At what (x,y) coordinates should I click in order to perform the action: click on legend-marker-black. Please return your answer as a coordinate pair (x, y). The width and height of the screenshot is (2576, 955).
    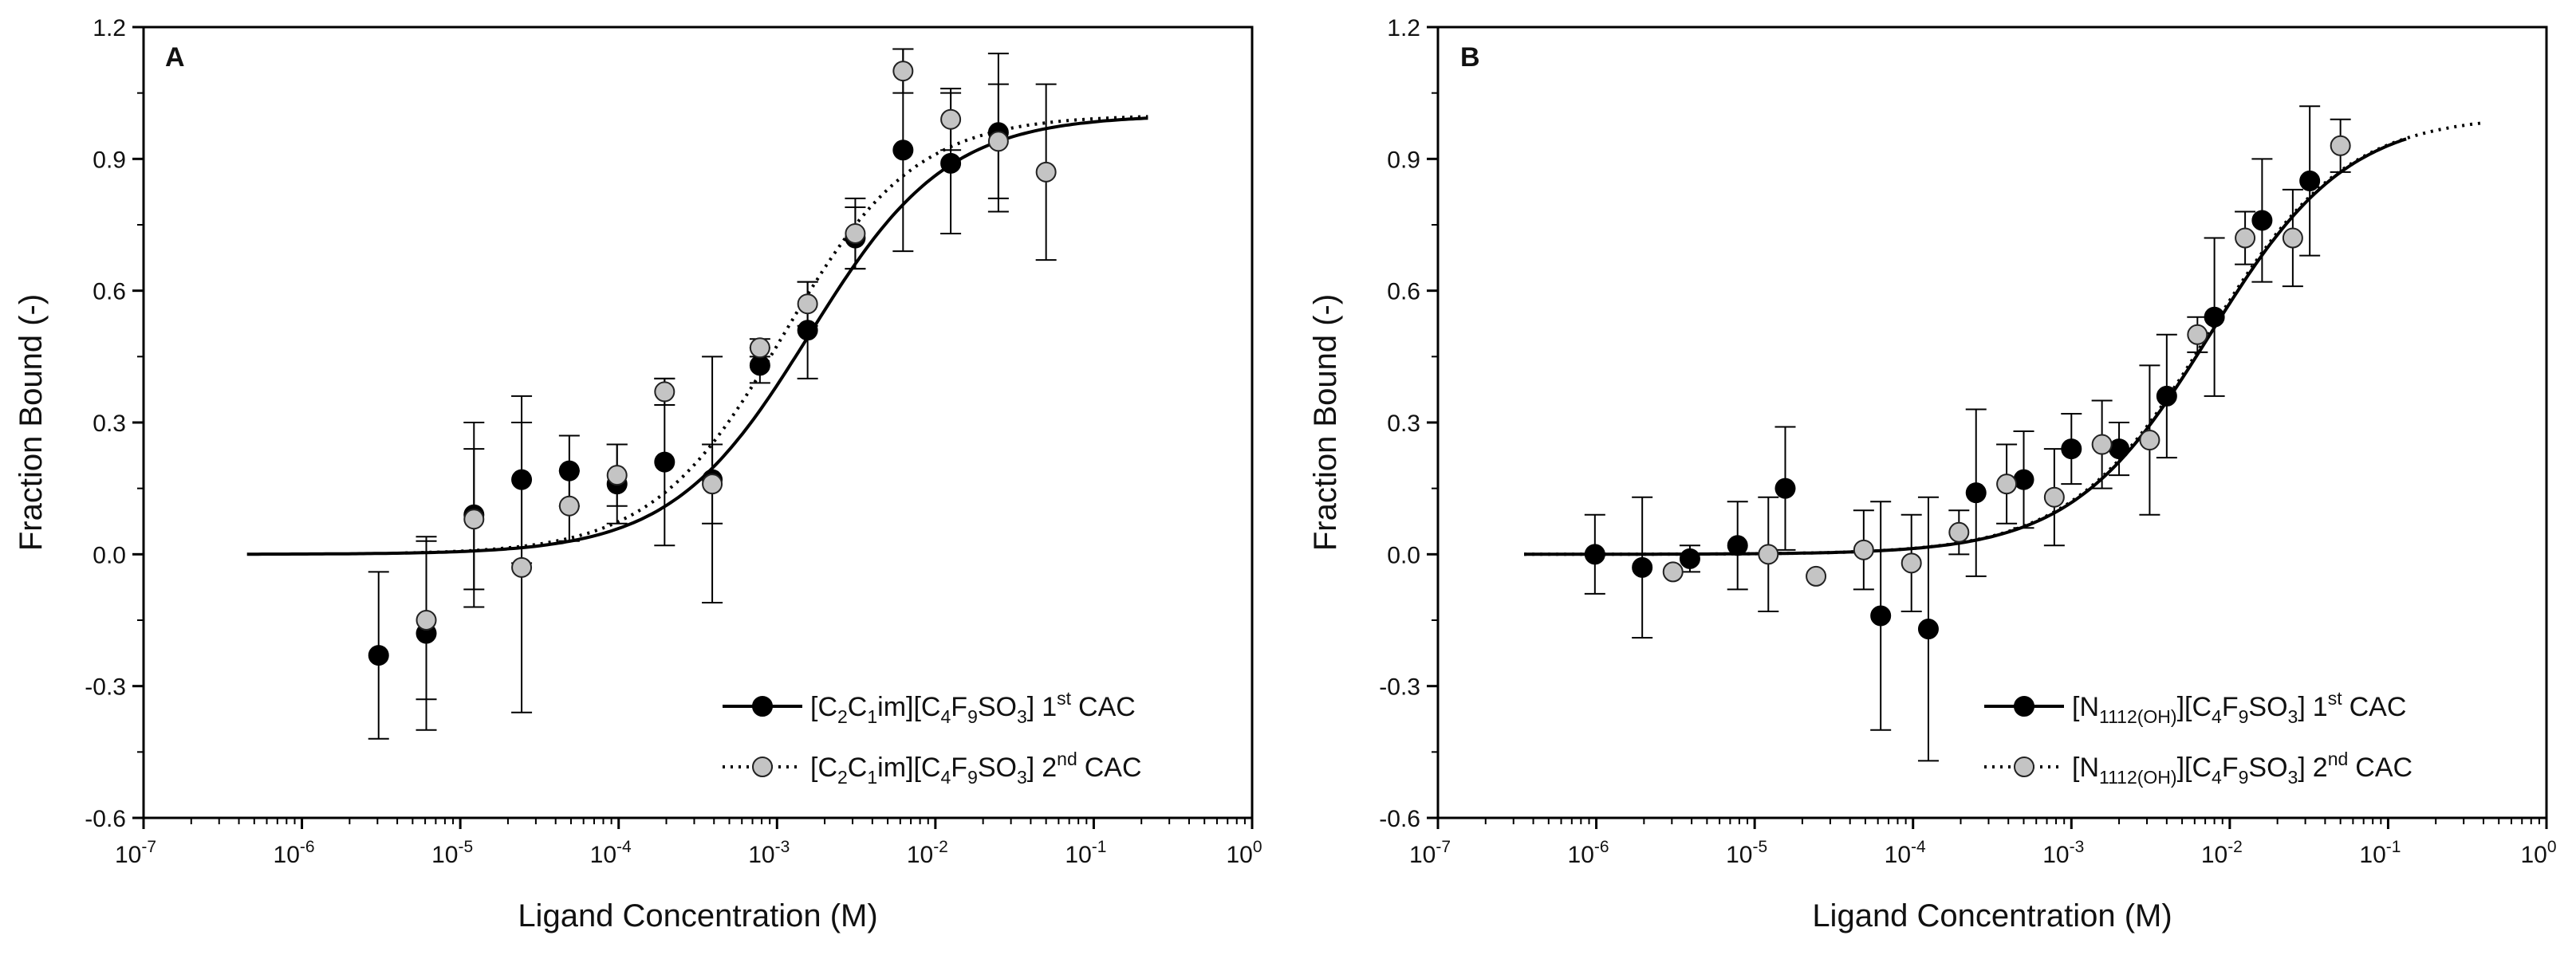
    Looking at the image, I should click on (762, 706).